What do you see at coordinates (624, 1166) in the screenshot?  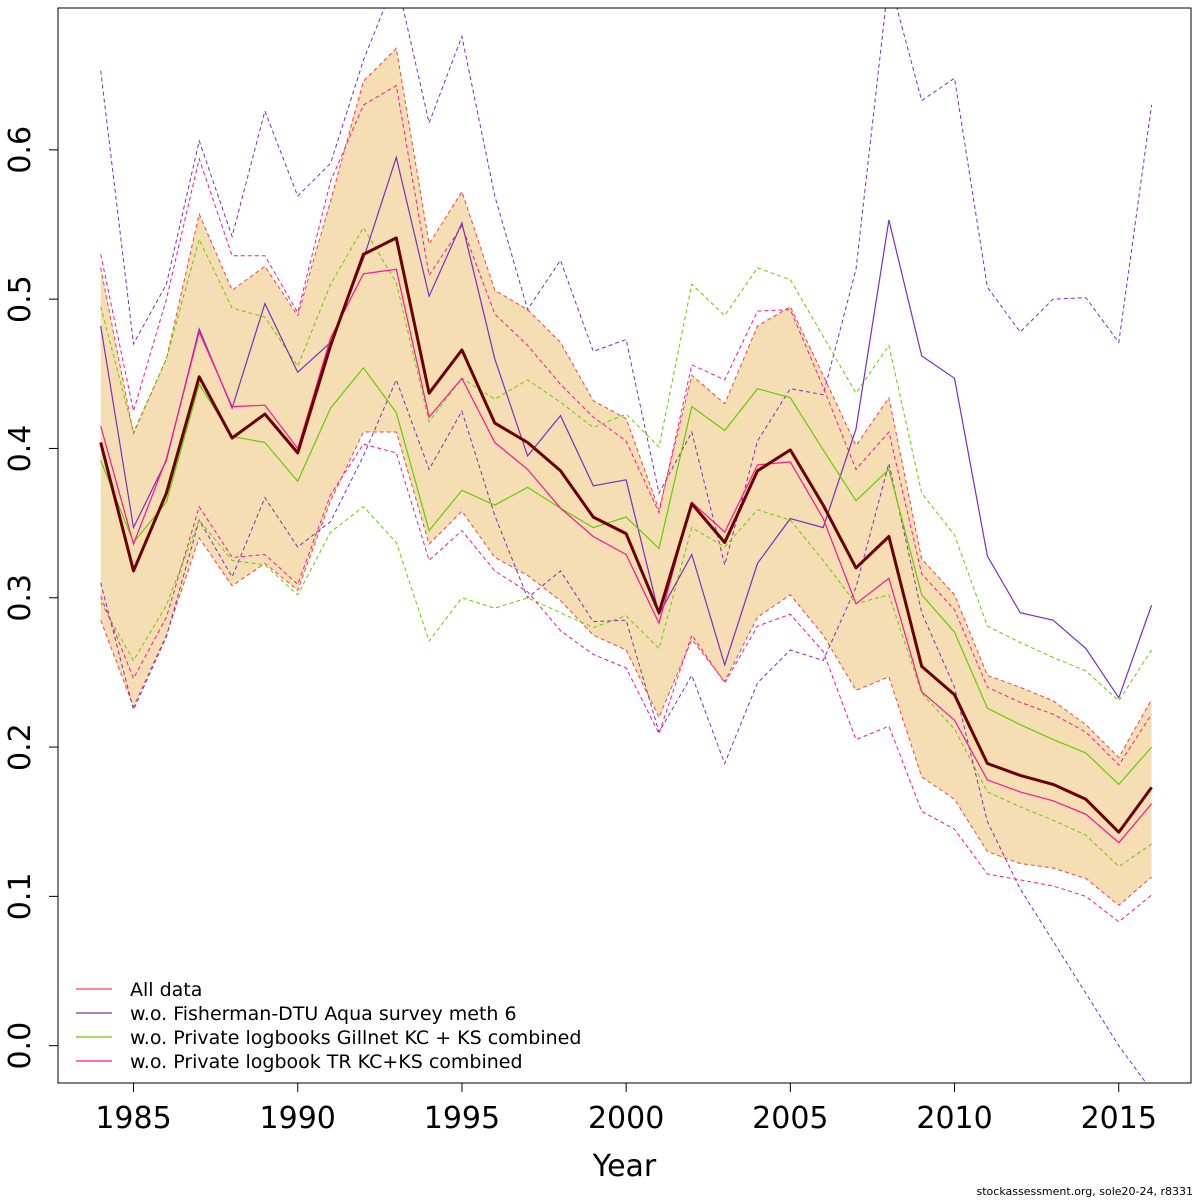 I see `x-axis-title: Year` at bounding box center [624, 1166].